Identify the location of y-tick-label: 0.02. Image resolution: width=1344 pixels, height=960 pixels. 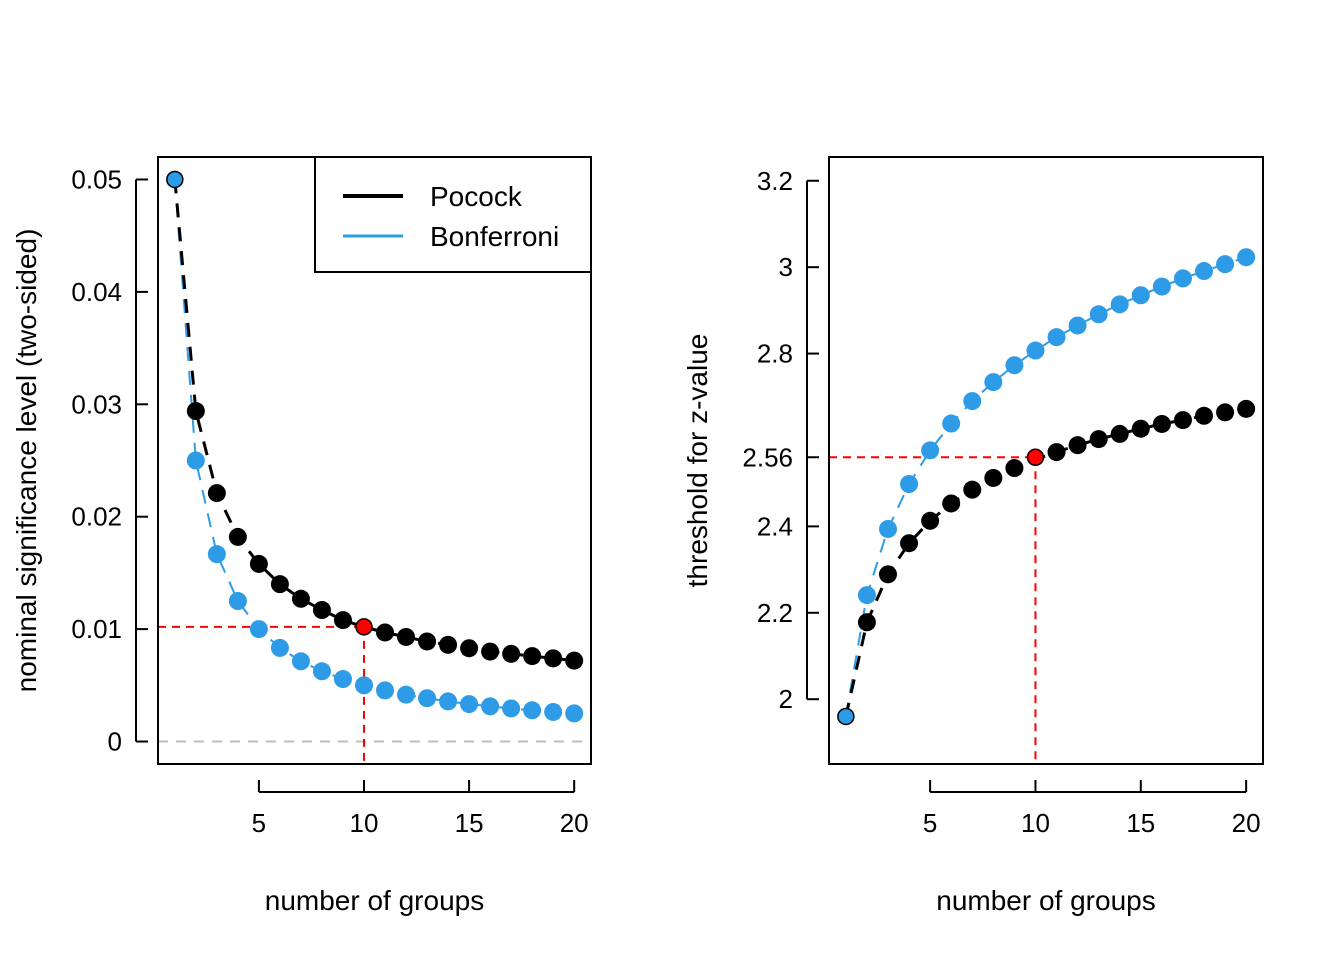
(96, 517).